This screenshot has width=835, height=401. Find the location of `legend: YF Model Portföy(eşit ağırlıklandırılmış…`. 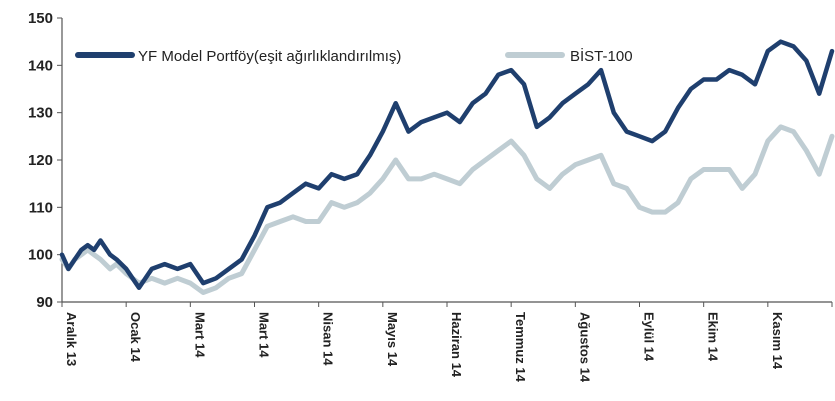

legend: YF Model Portföy(eşit ağırlıklandırılmış… is located at coordinates (354, 56).